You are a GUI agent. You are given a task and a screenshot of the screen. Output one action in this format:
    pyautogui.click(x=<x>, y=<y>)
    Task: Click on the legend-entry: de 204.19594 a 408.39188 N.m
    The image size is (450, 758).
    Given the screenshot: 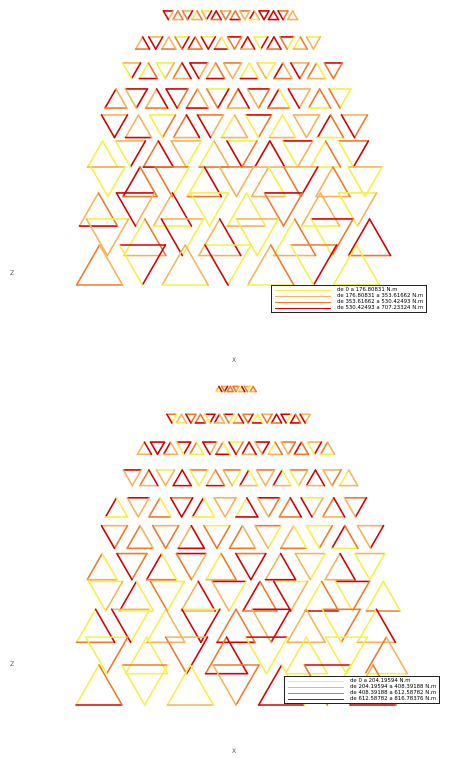 What is the action you would take?
    pyautogui.click(x=362, y=687)
    